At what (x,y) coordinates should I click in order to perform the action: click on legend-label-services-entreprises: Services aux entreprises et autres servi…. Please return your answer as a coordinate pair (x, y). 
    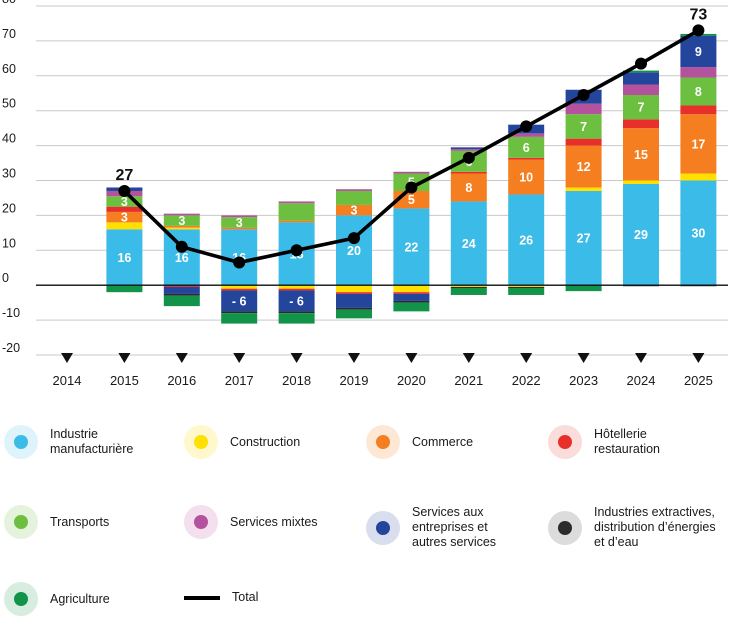
    Looking at the image, I should click on (454, 527).